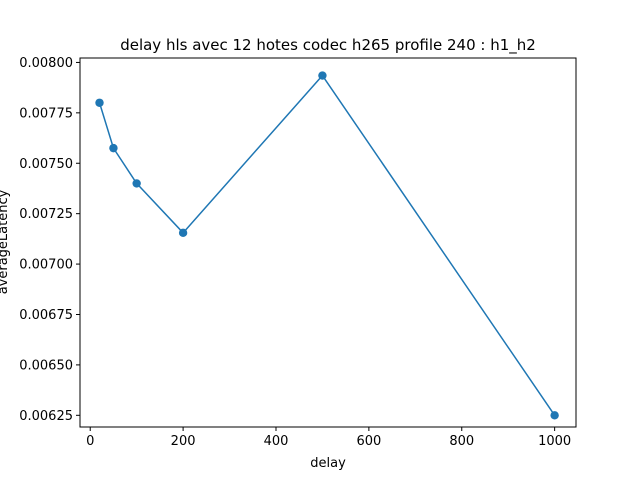 The height and width of the screenshot is (480, 640). I want to click on y-tick-label: 0.00625, so click(46, 416).